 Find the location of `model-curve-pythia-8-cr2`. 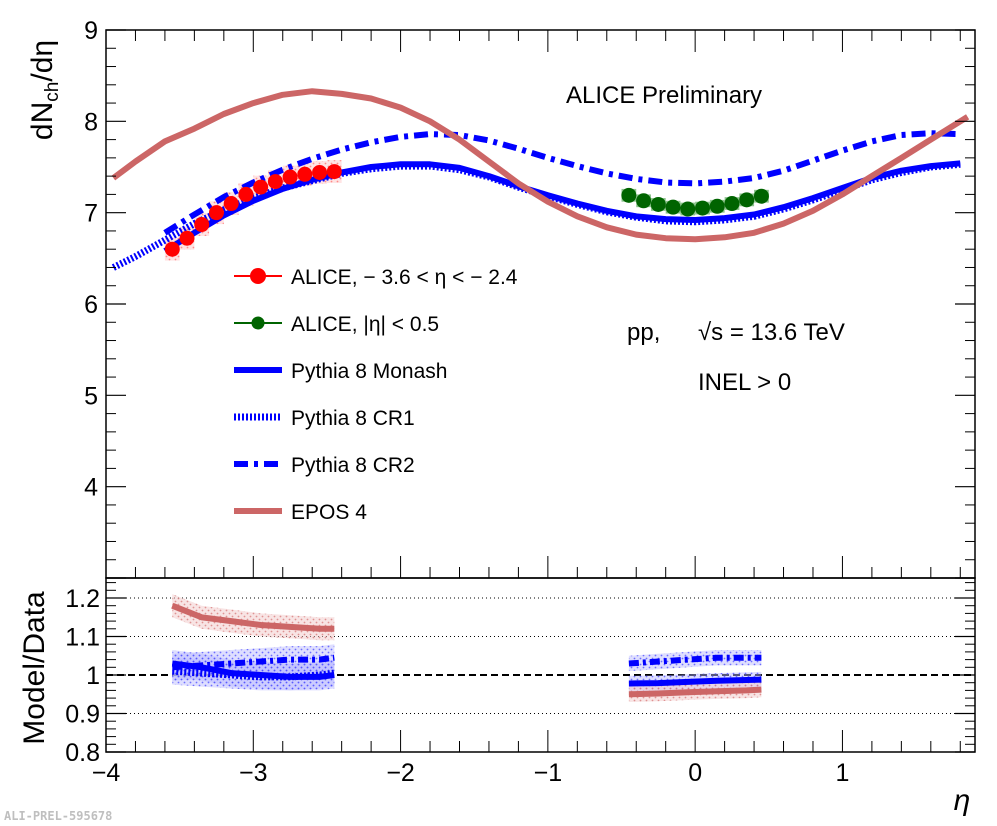

model-curve-pythia-8-cr2 is located at coordinates (562, 183).